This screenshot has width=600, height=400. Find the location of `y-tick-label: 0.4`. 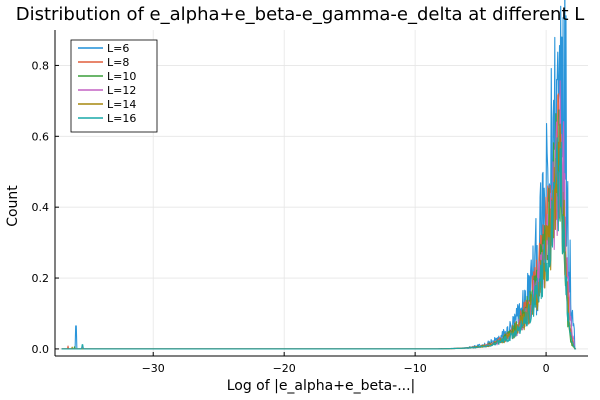

y-tick-label: 0.4 is located at coordinates (41, 207).